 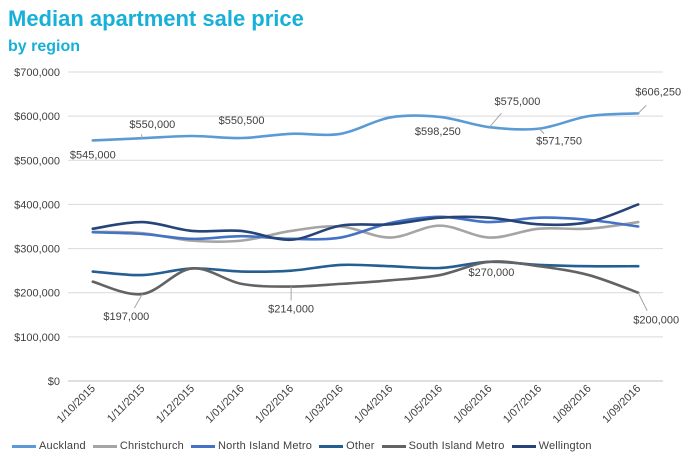 What do you see at coordinates (621, 404) in the screenshot?
I see `x-tick-label: 1/09/2016` at bounding box center [621, 404].